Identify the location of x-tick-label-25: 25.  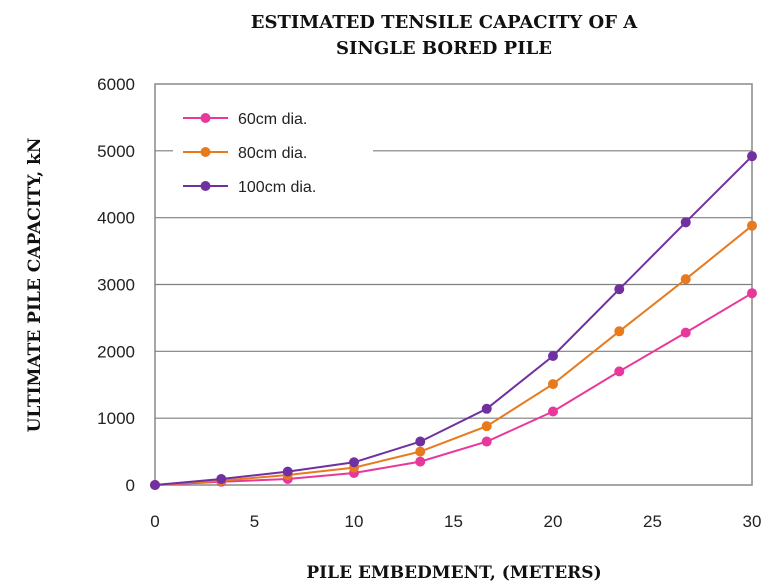
(652, 521).